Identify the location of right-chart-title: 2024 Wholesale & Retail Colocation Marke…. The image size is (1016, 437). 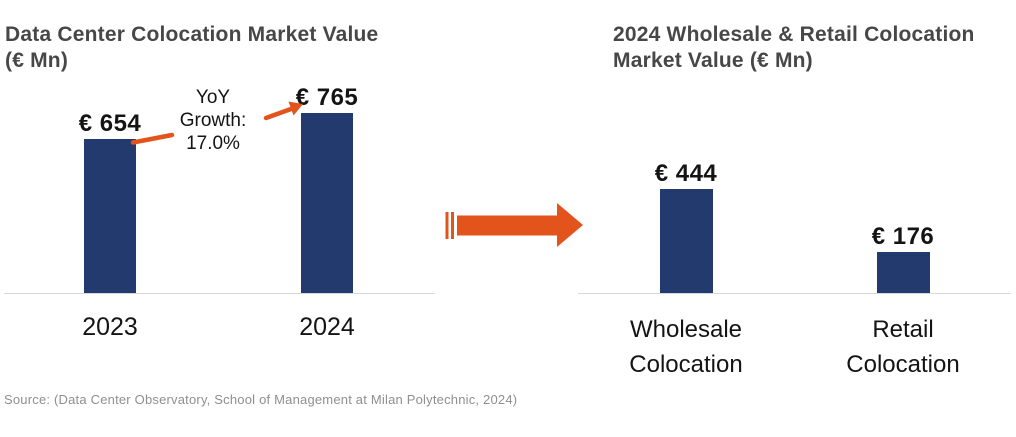
(794, 47).